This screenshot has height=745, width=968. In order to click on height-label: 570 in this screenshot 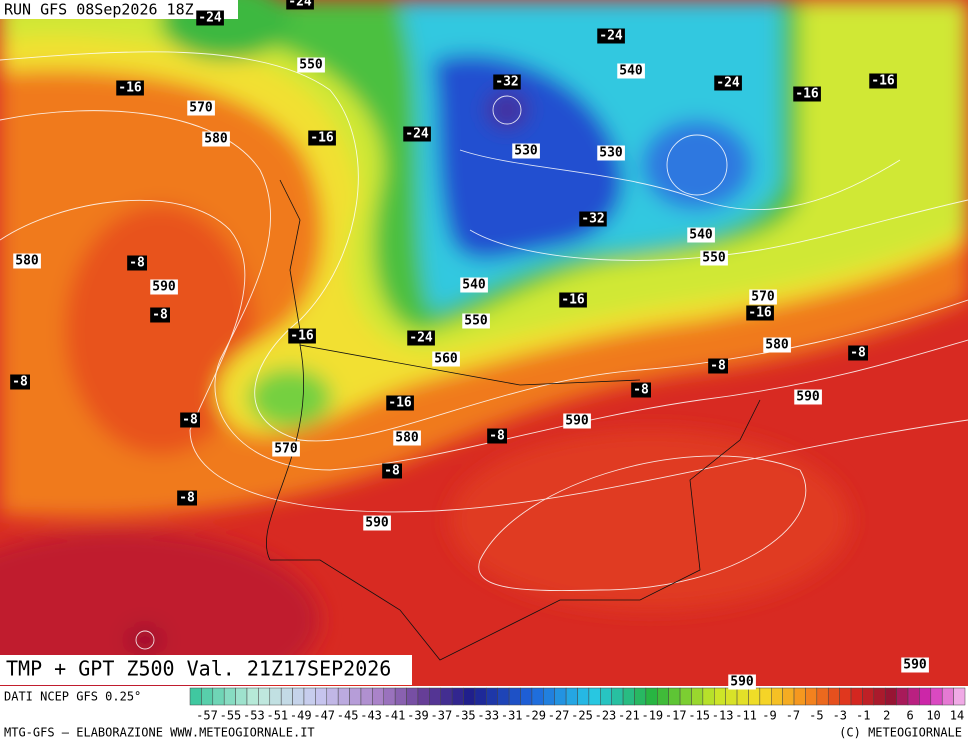, I will do `click(763, 297)`.